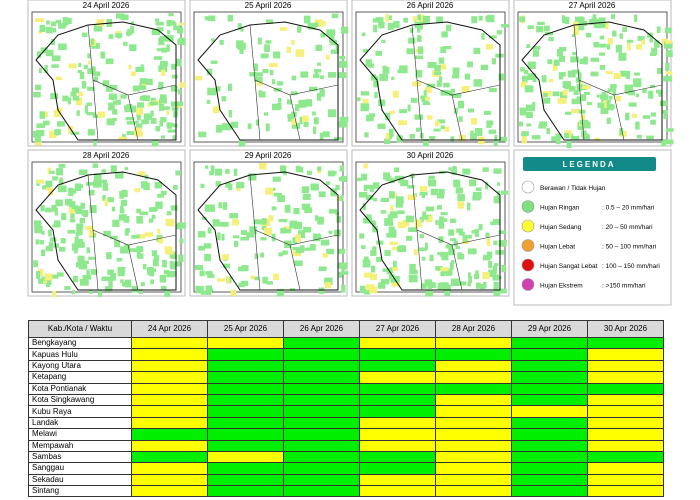 This screenshot has height=500, width=700. What do you see at coordinates (106, 155) in the screenshot?
I see `map-title: 28 April 2026` at bounding box center [106, 155].